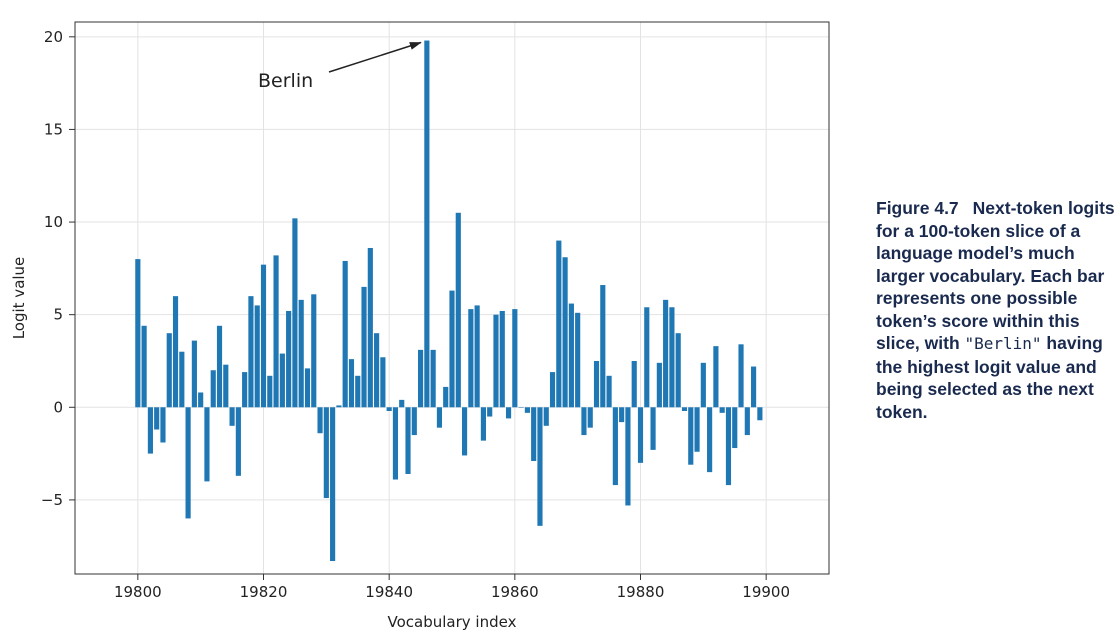 The height and width of the screenshot is (636, 1118). I want to click on x-tick-label: 19800, so click(138, 592).